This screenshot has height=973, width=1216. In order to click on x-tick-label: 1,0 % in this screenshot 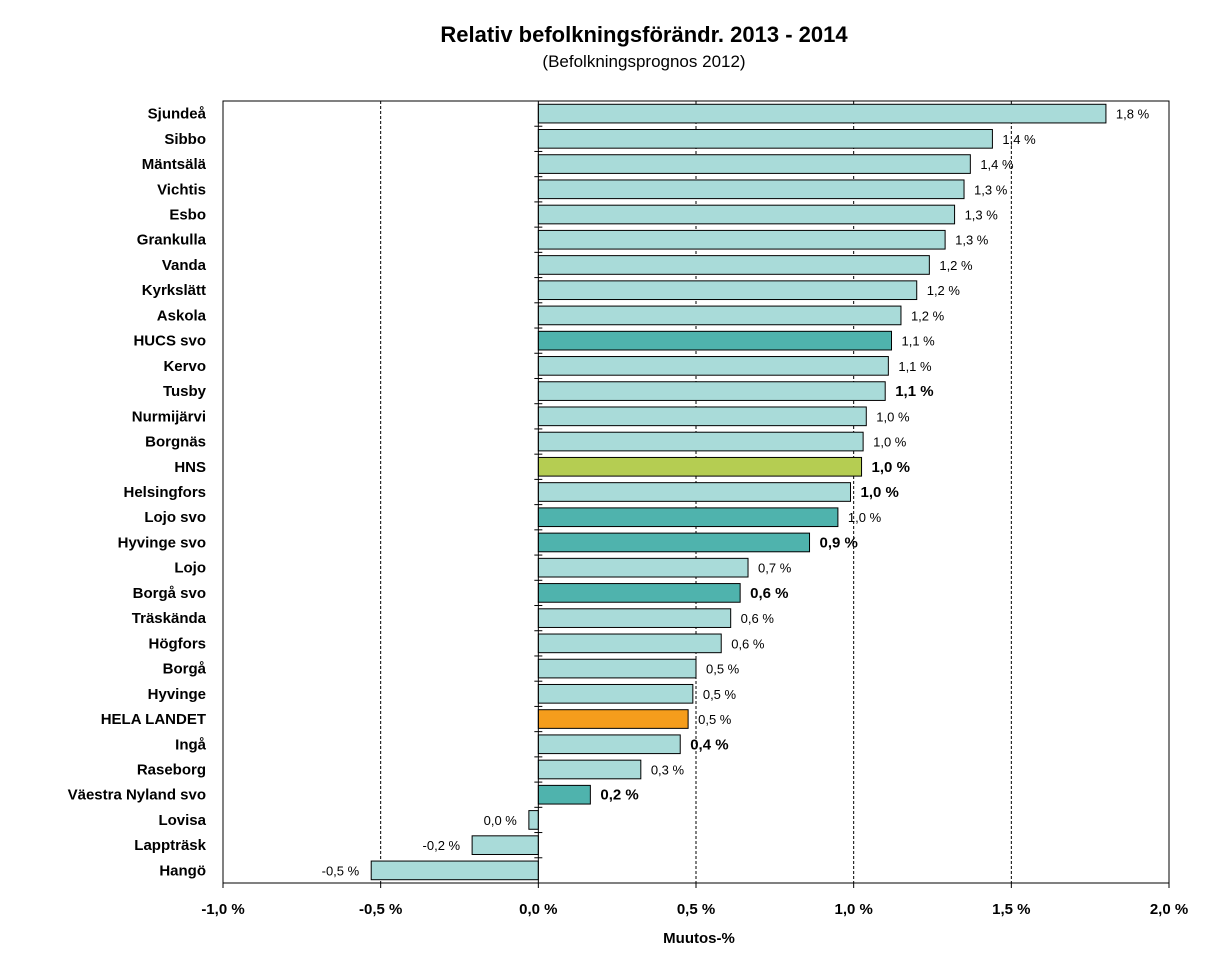, I will do `click(853, 909)`.